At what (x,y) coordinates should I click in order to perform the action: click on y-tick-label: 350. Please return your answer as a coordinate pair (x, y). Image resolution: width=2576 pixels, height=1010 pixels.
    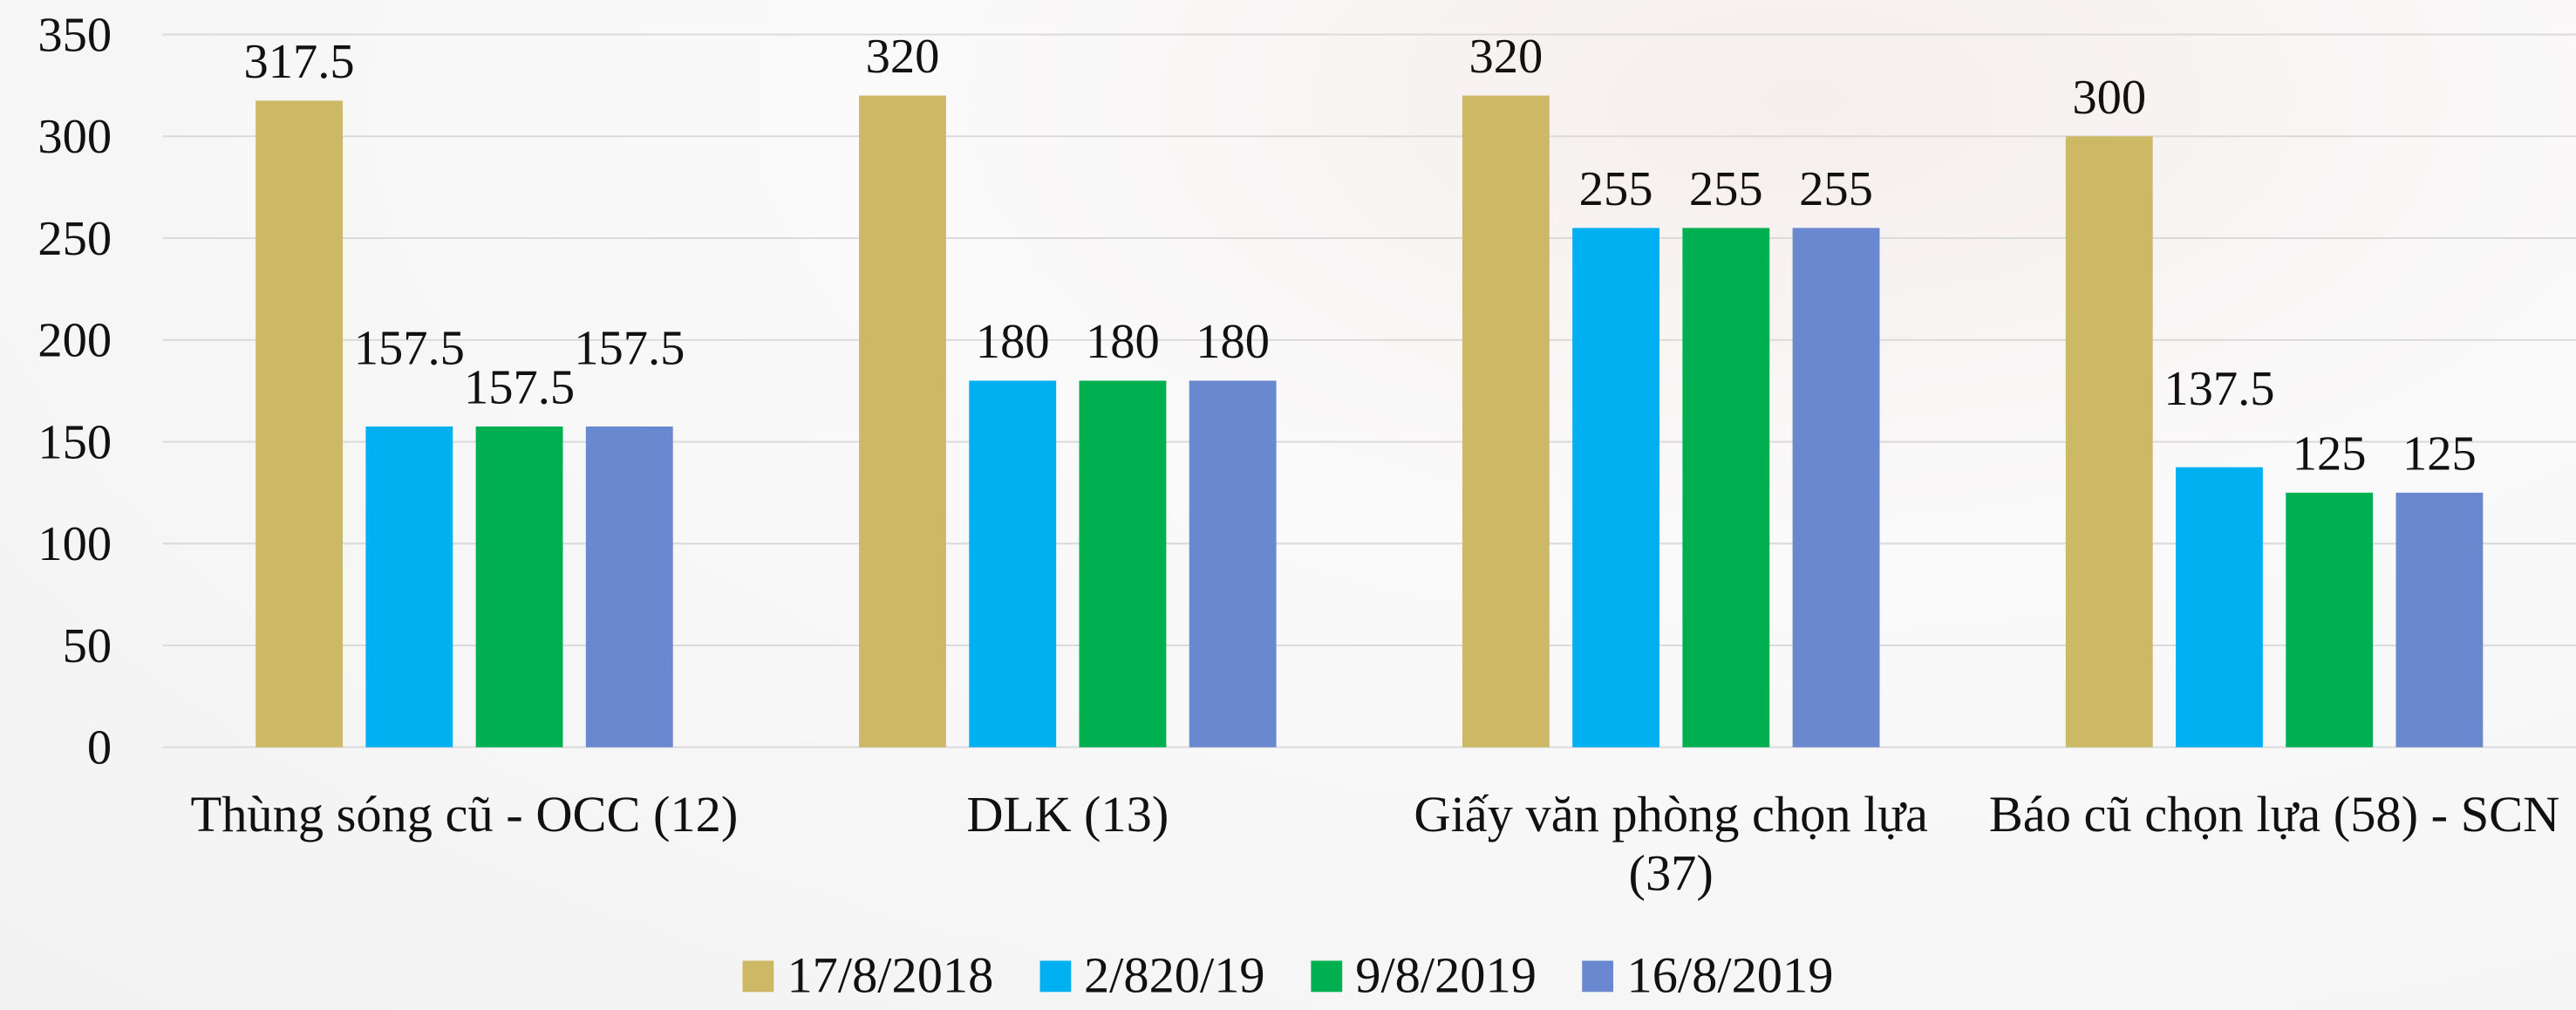
    Looking at the image, I should click on (75, 35).